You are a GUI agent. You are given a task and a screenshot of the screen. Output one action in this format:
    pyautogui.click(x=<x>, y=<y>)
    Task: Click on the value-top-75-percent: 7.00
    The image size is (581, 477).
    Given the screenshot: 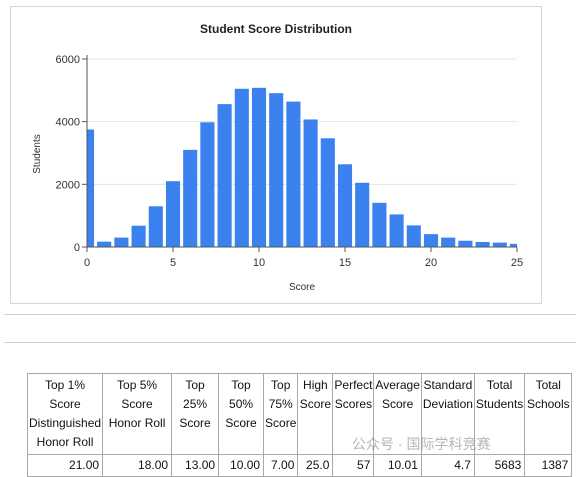 What is the action you would take?
    pyautogui.click(x=281, y=465)
    